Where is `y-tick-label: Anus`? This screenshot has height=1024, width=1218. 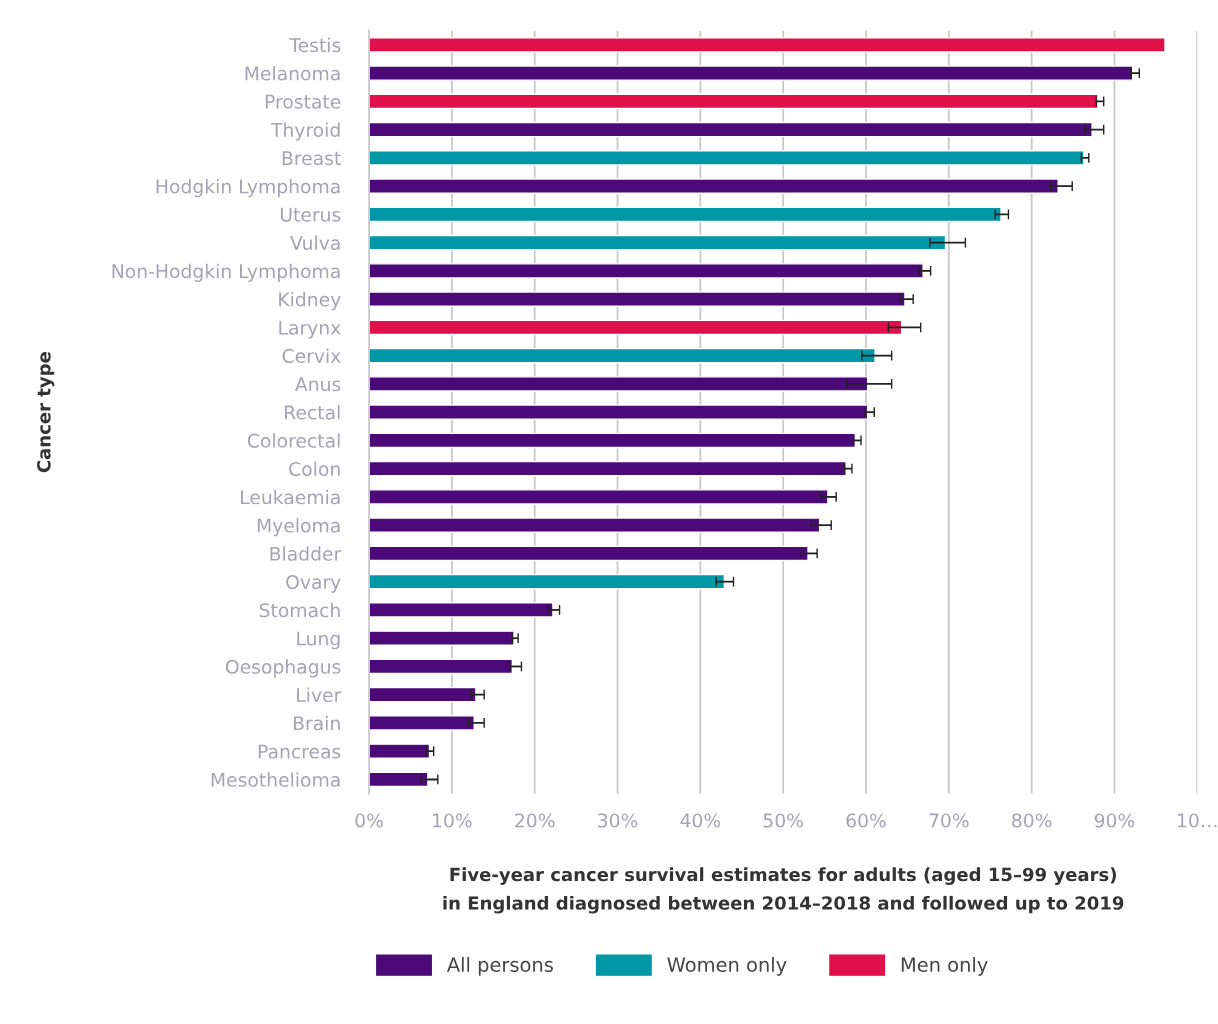
y-tick-label: Anus is located at coordinates (318, 384).